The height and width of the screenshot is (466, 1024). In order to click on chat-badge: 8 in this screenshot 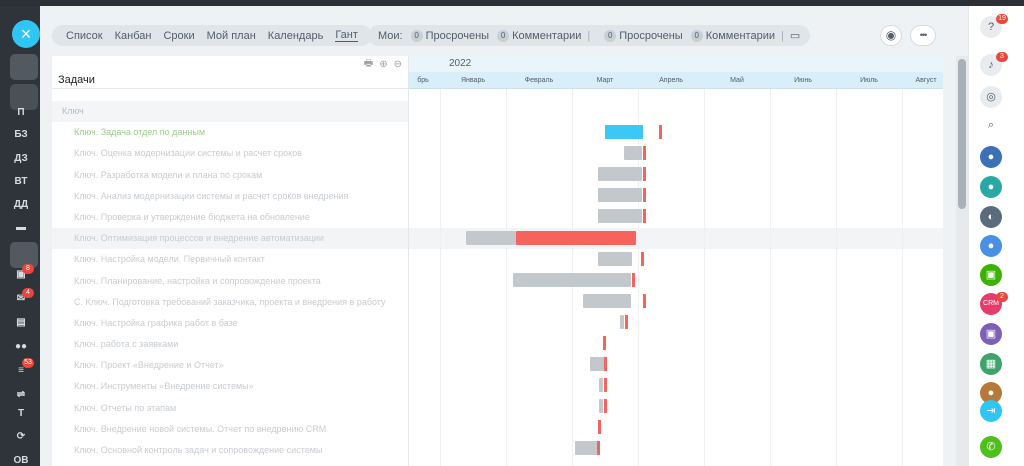, I will do `click(28, 269)`.